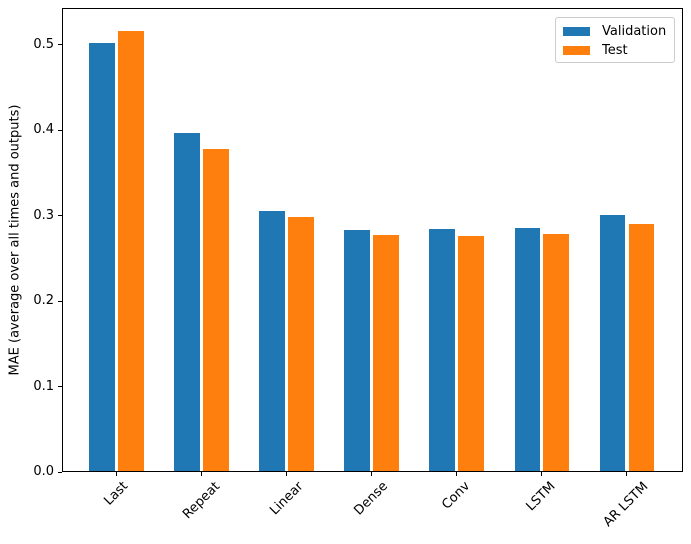  I want to click on y-tick-label: 0.1, so click(43, 386).